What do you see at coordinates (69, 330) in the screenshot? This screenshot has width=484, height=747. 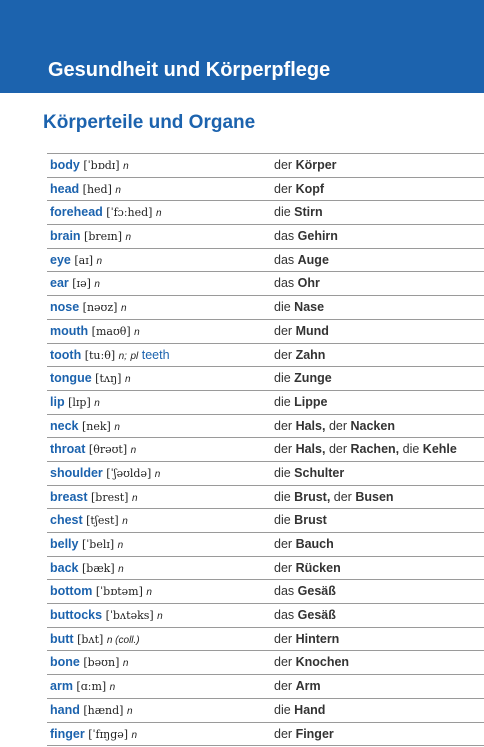 I see `headword: mouth` at bounding box center [69, 330].